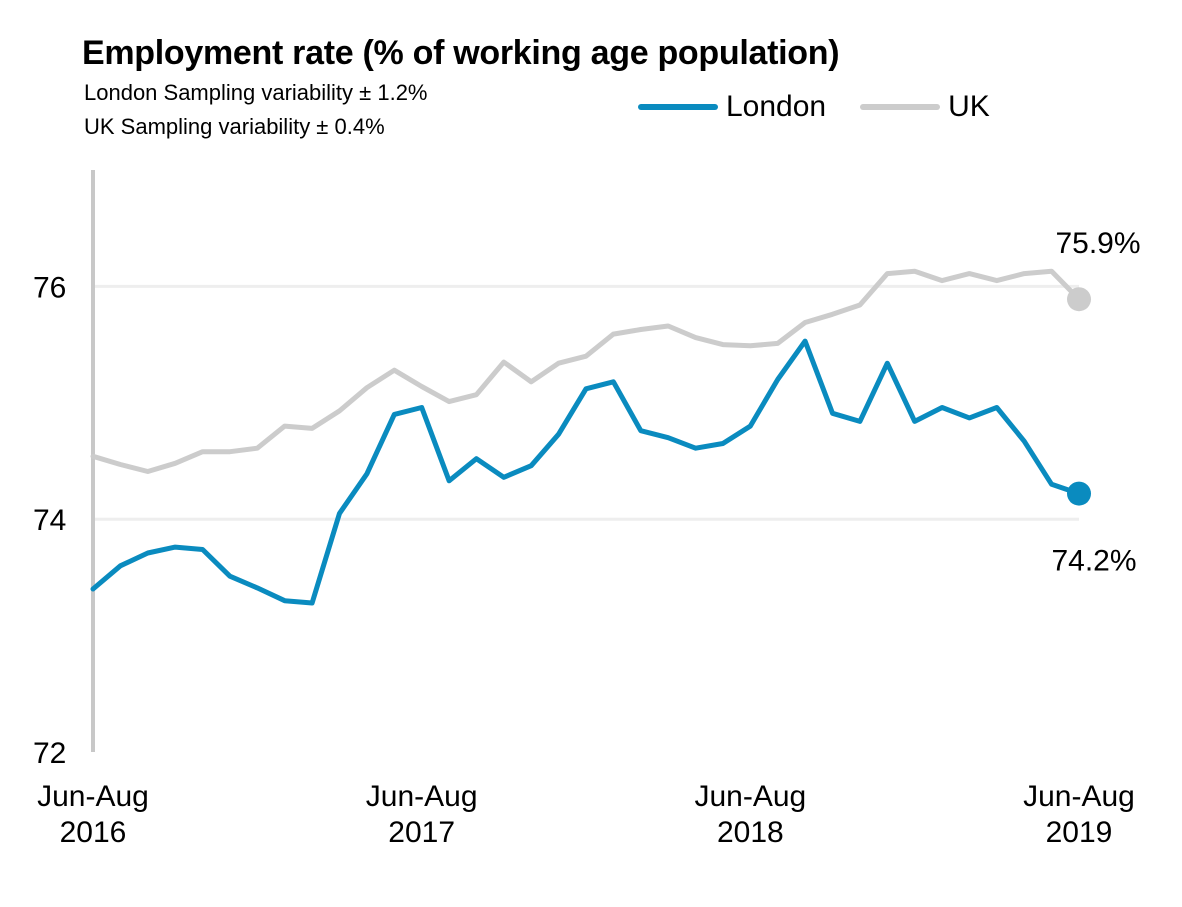  I want to click on uk-sampling-note: UK Sampling variability ± 0.4%, so click(234, 126).